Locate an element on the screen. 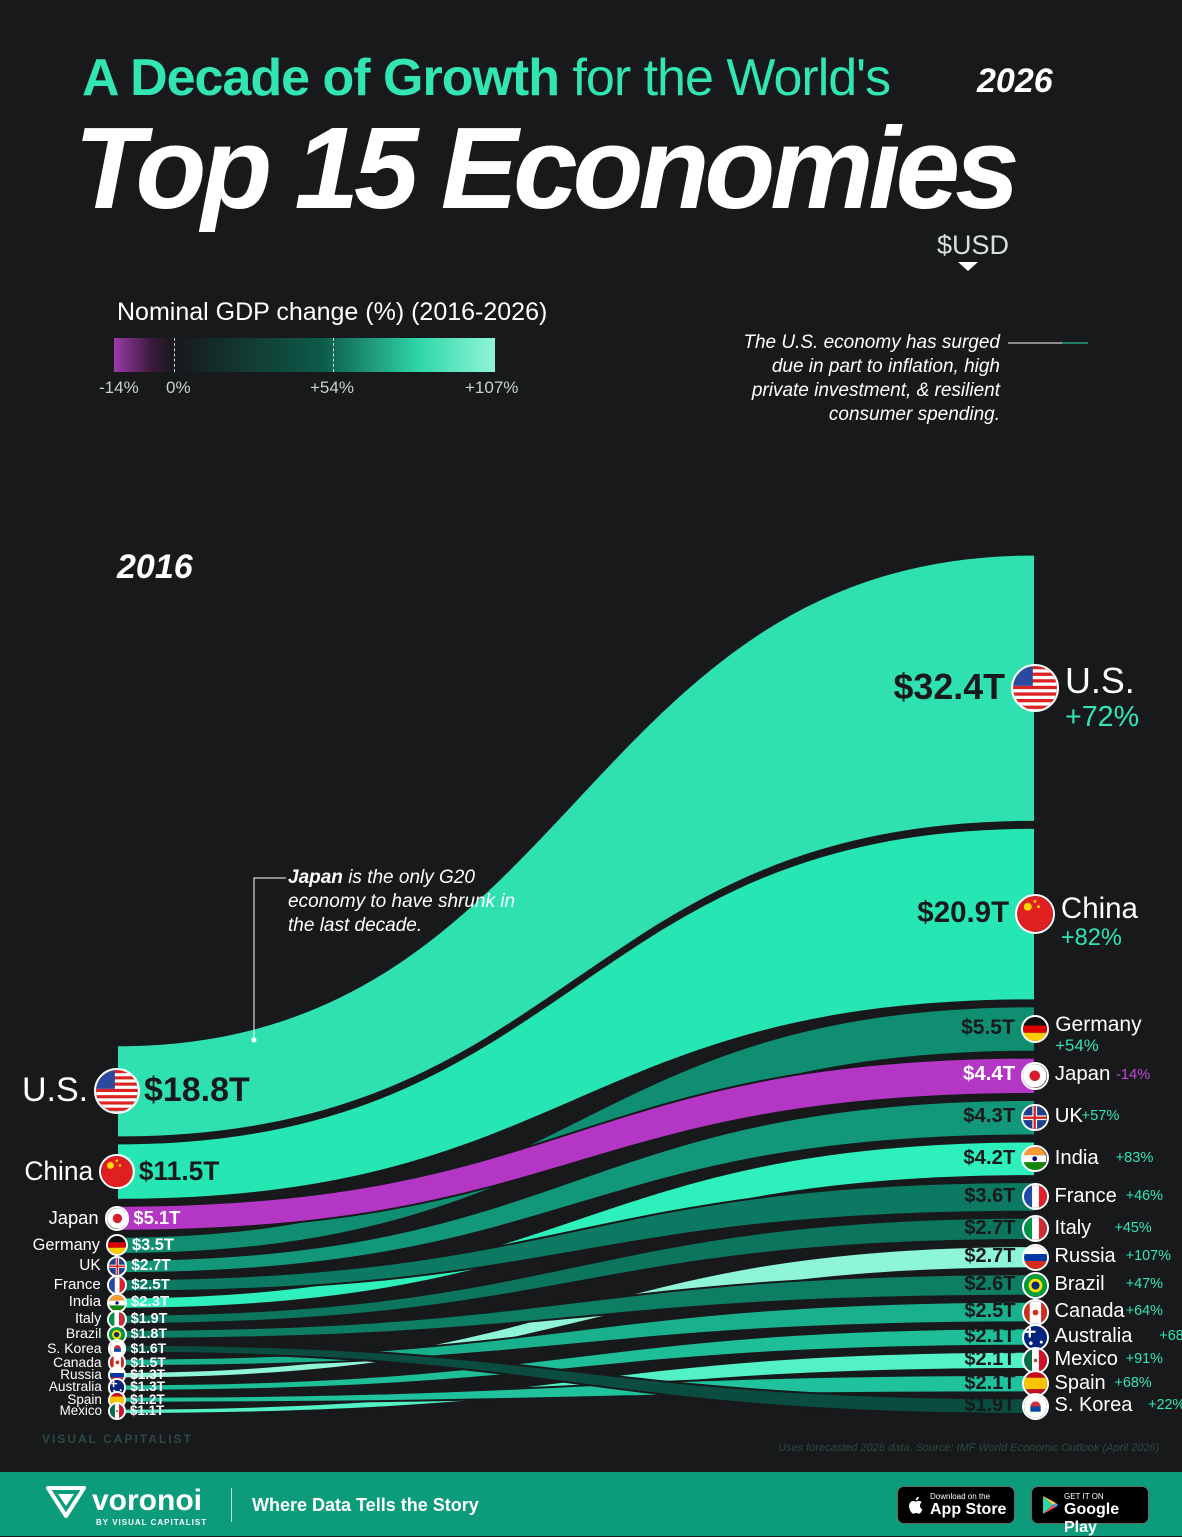 The height and width of the screenshot is (1537, 1182). country-name-2016: U.S. is located at coordinates (55, 1089).